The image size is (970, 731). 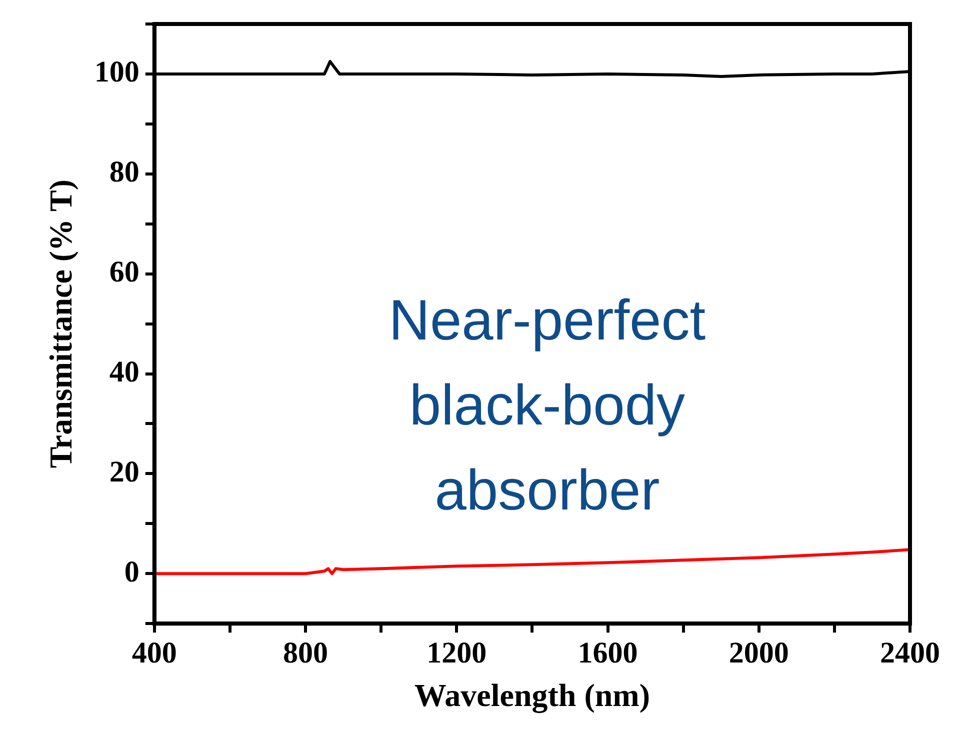 What do you see at coordinates (910, 653) in the screenshot?
I see `x-tick-label: 2400` at bounding box center [910, 653].